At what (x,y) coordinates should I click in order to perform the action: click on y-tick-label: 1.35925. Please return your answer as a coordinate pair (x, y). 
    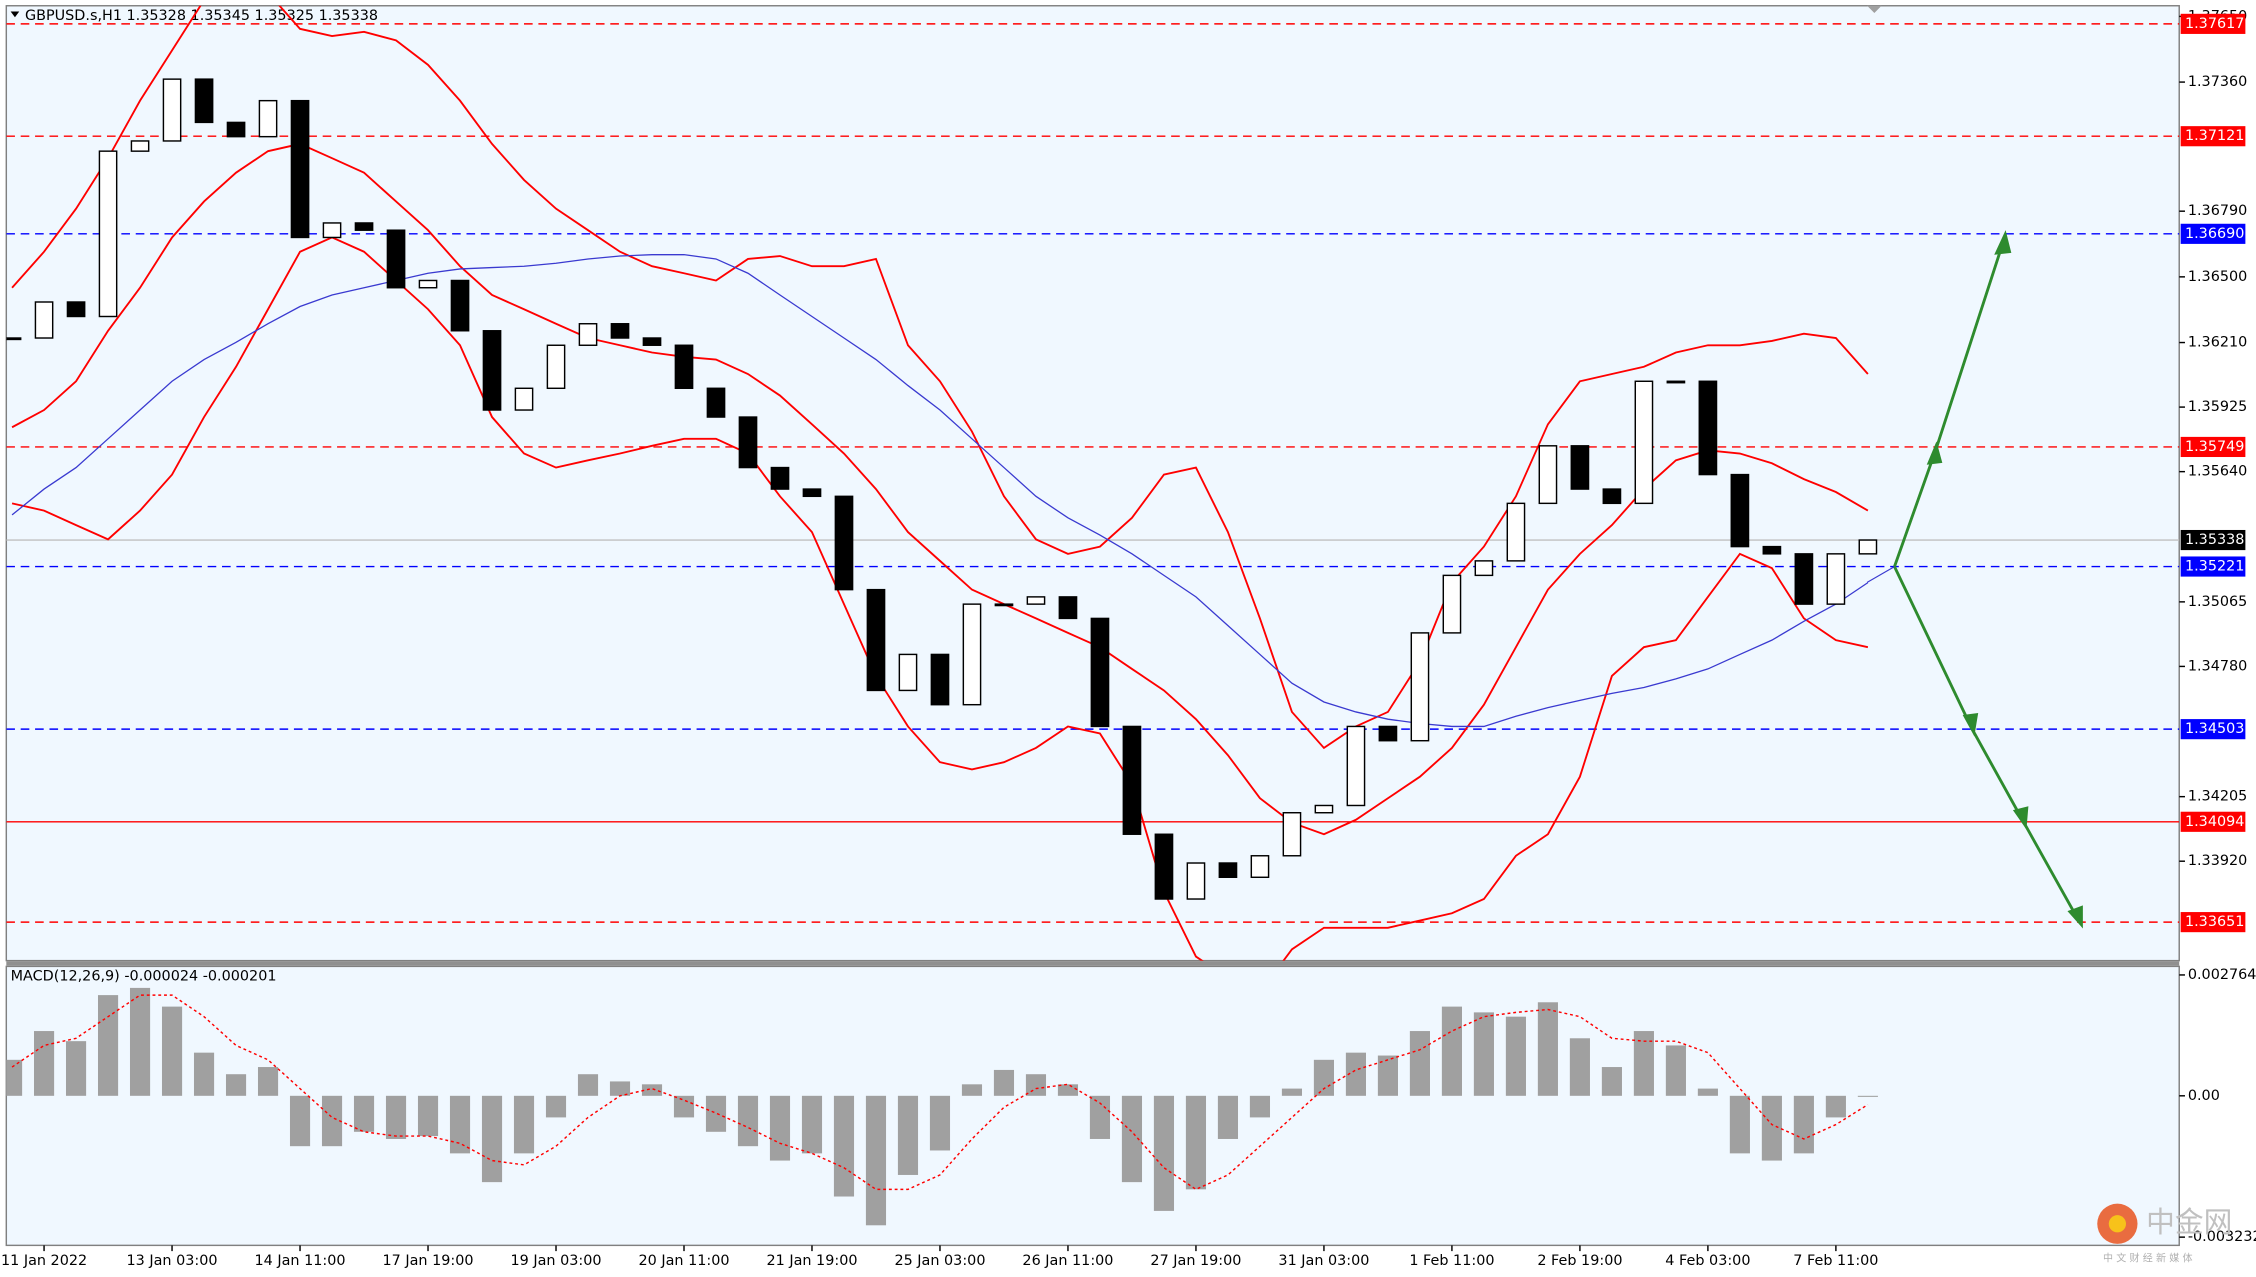
    Looking at the image, I should click on (2217, 407).